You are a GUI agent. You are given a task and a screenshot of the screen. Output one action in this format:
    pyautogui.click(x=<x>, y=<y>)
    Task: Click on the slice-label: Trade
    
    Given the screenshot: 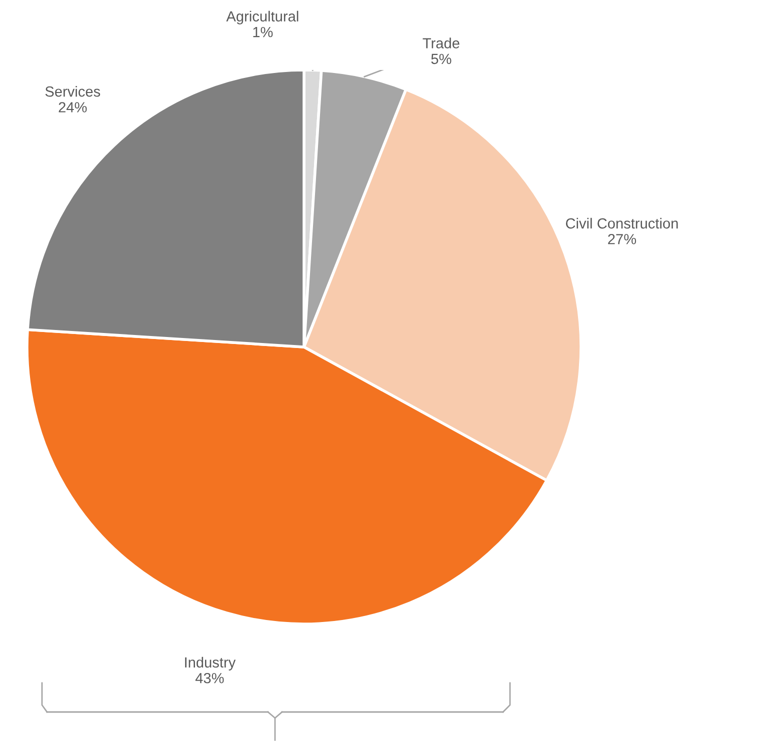 What is the action you would take?
    pyautogui.click(x=441, y=43)
    